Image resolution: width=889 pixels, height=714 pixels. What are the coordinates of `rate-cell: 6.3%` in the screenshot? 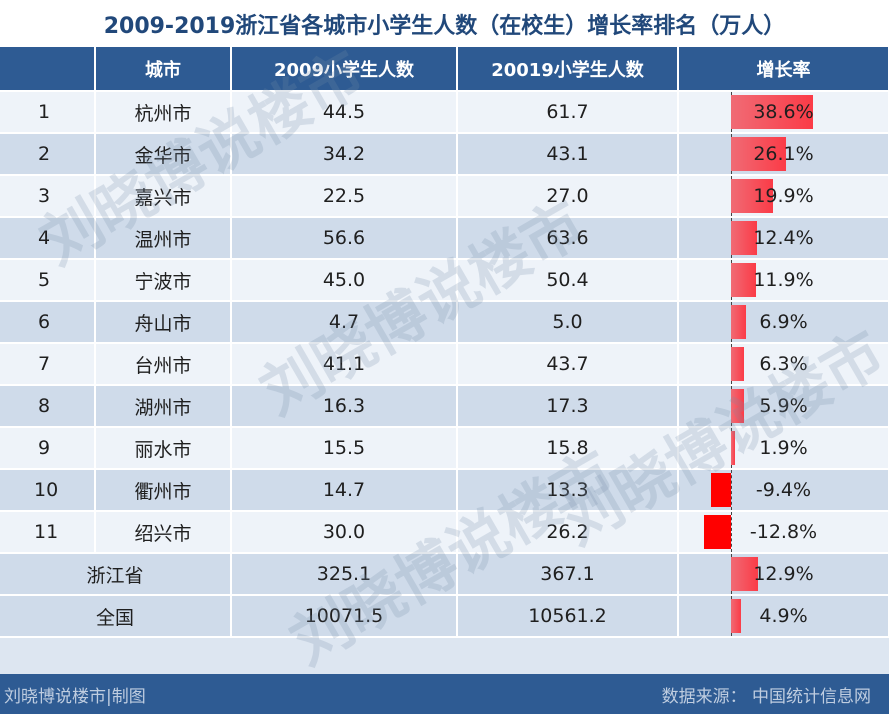 It's located at (783, 364).